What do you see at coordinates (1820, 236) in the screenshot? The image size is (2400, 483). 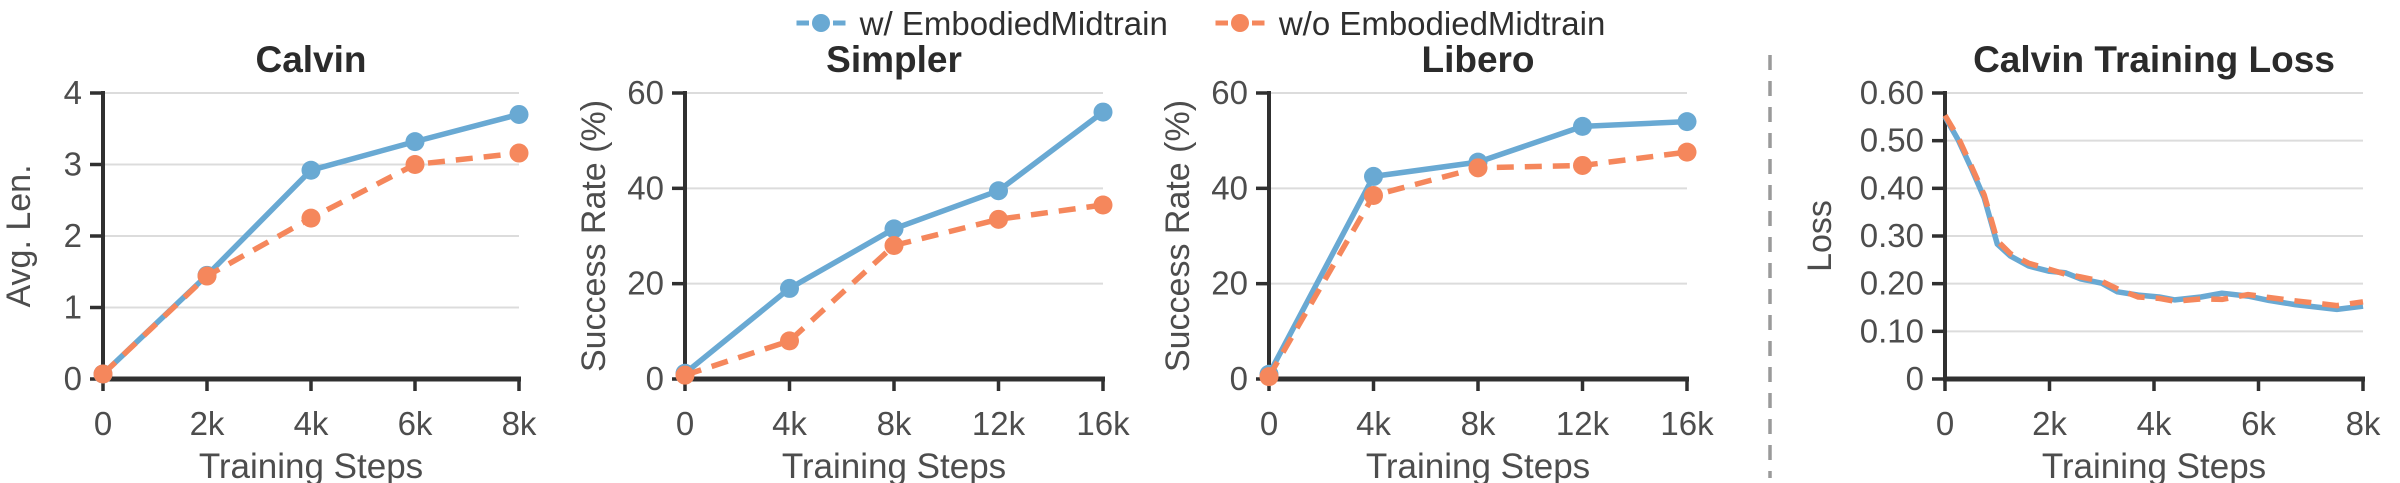 I see `y-axis-label: Loss` at bounding box center [1820, 236].